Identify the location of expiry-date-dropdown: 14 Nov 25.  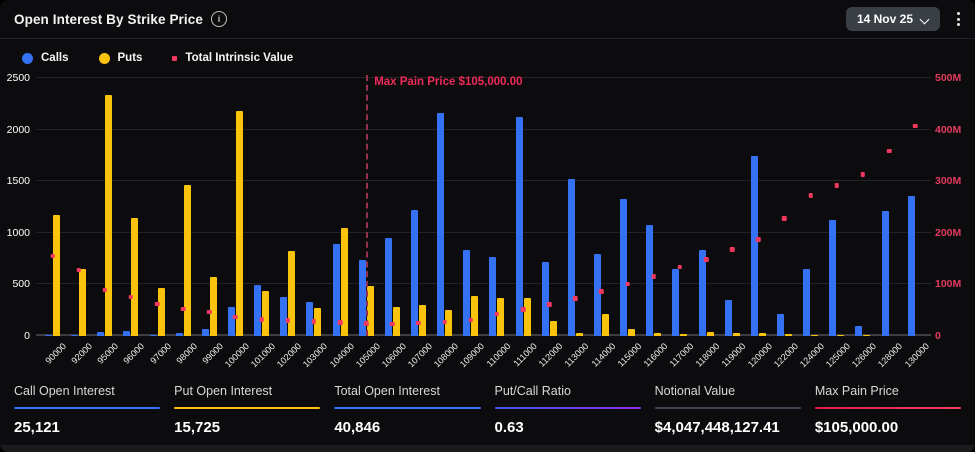
(892, 19).